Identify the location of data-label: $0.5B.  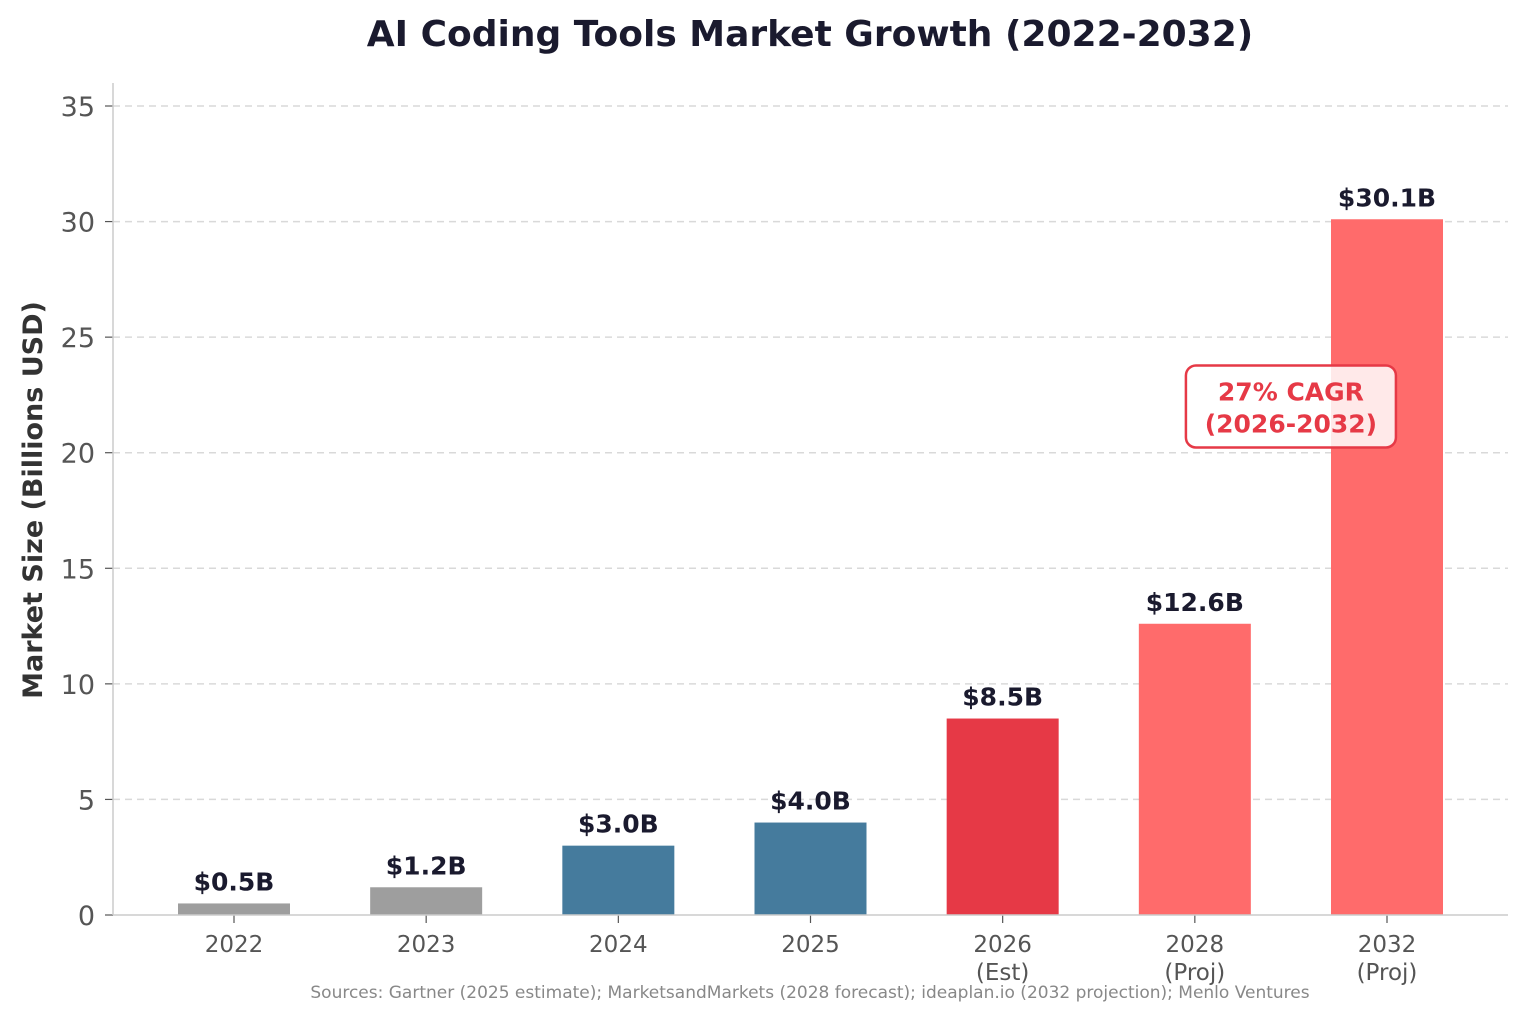
(234, 881).